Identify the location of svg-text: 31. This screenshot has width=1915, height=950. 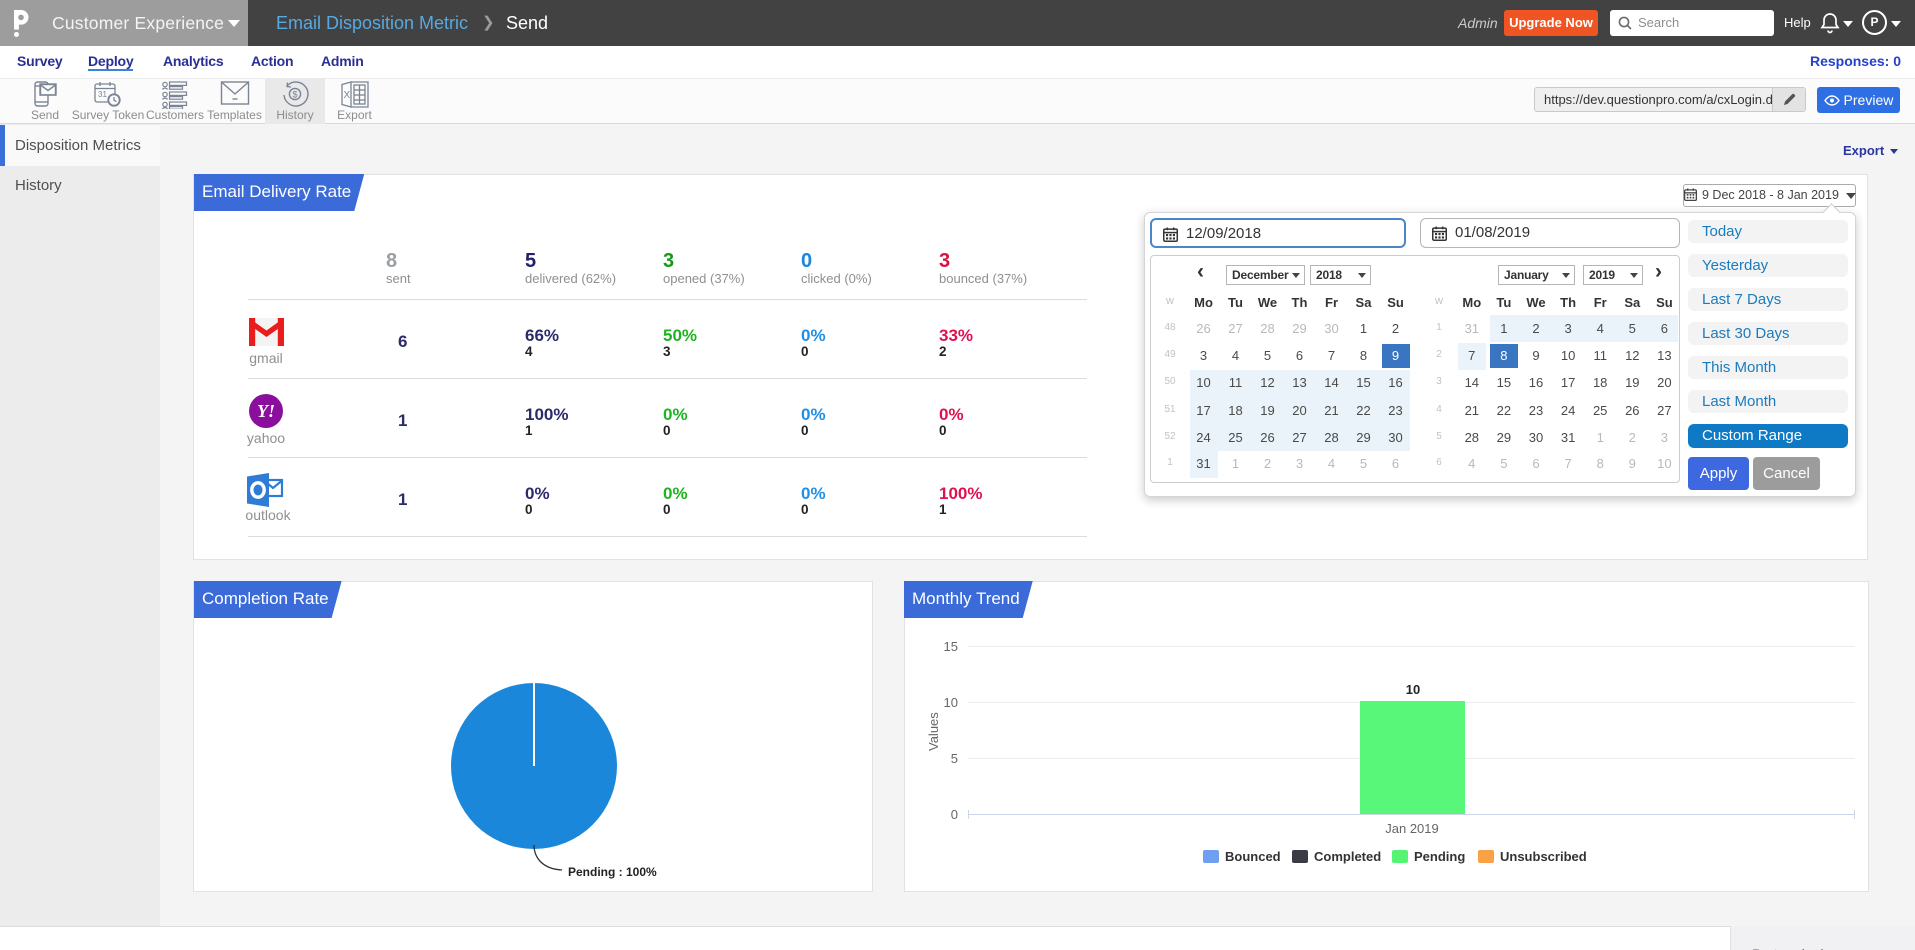
(102, 94).